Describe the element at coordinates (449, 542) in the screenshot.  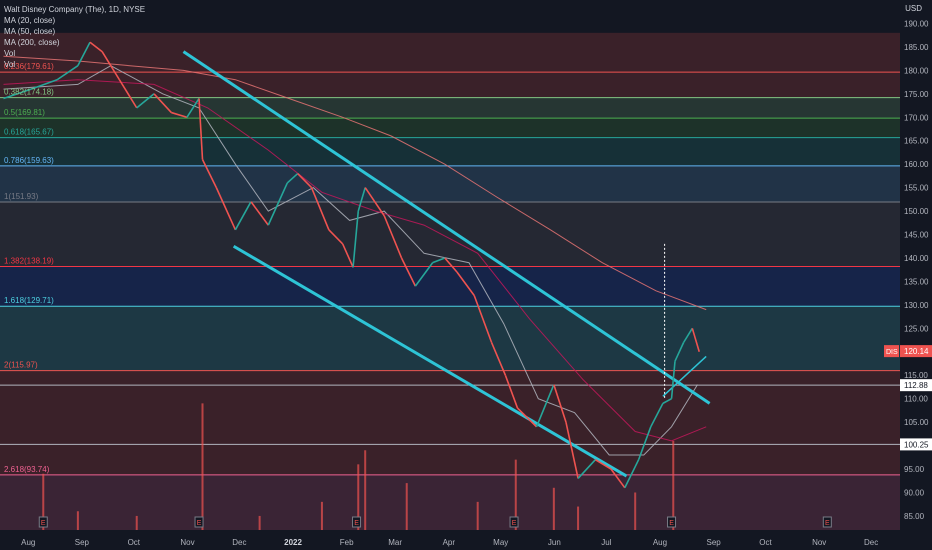
I see `time-tick: Apr` at that location.